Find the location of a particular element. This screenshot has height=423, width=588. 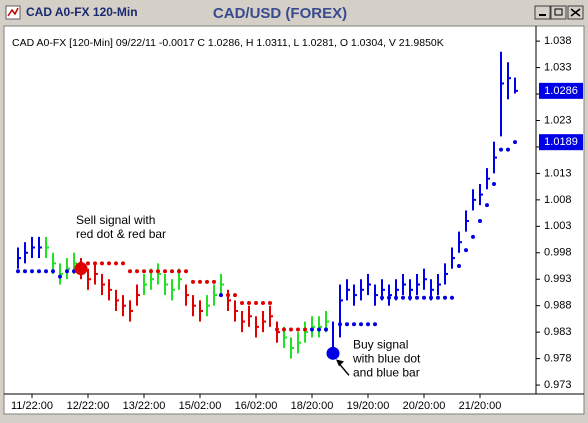

annotation-text: Buy signal is located at coordinates (380, 344).